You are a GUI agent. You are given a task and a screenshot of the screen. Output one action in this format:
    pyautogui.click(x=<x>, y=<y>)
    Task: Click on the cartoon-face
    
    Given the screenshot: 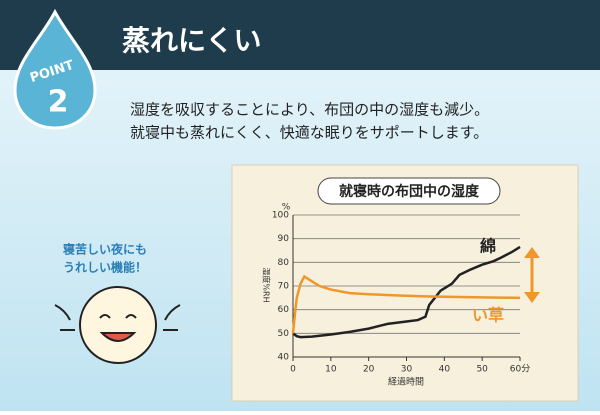 What is the action you would take?
    pyautogui.click(x=117, y=325)
    